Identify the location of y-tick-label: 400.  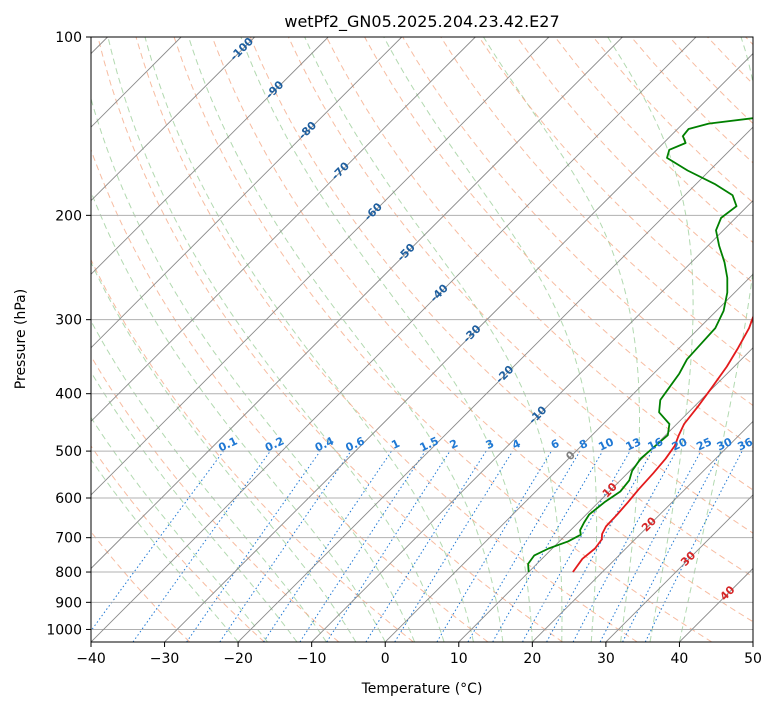
(68, 395).